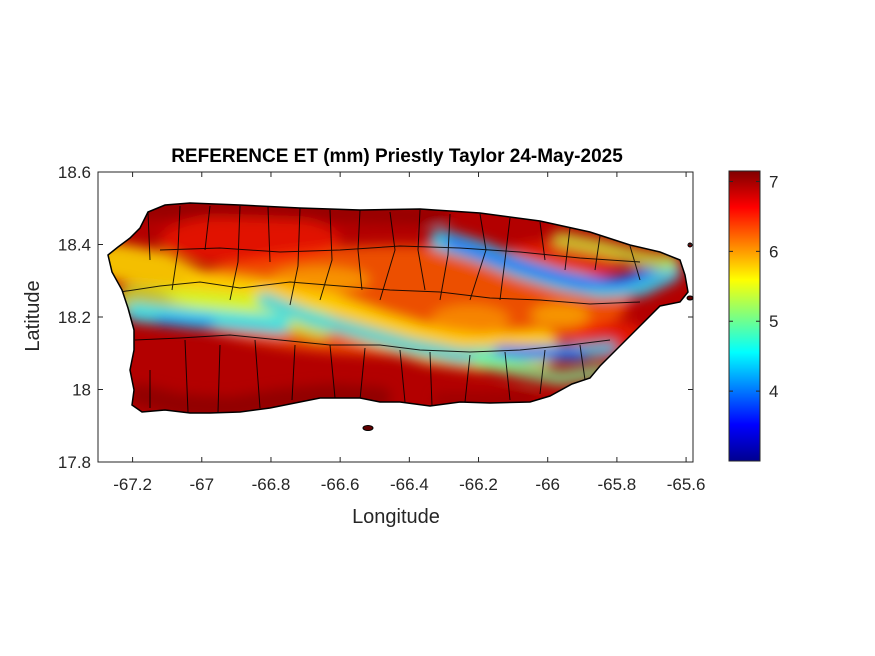 This screenshot has height=656, width=875. Describe the element at coordinates (547, 484) in the screenshot. I see `x-tick-label: -66` at that location.